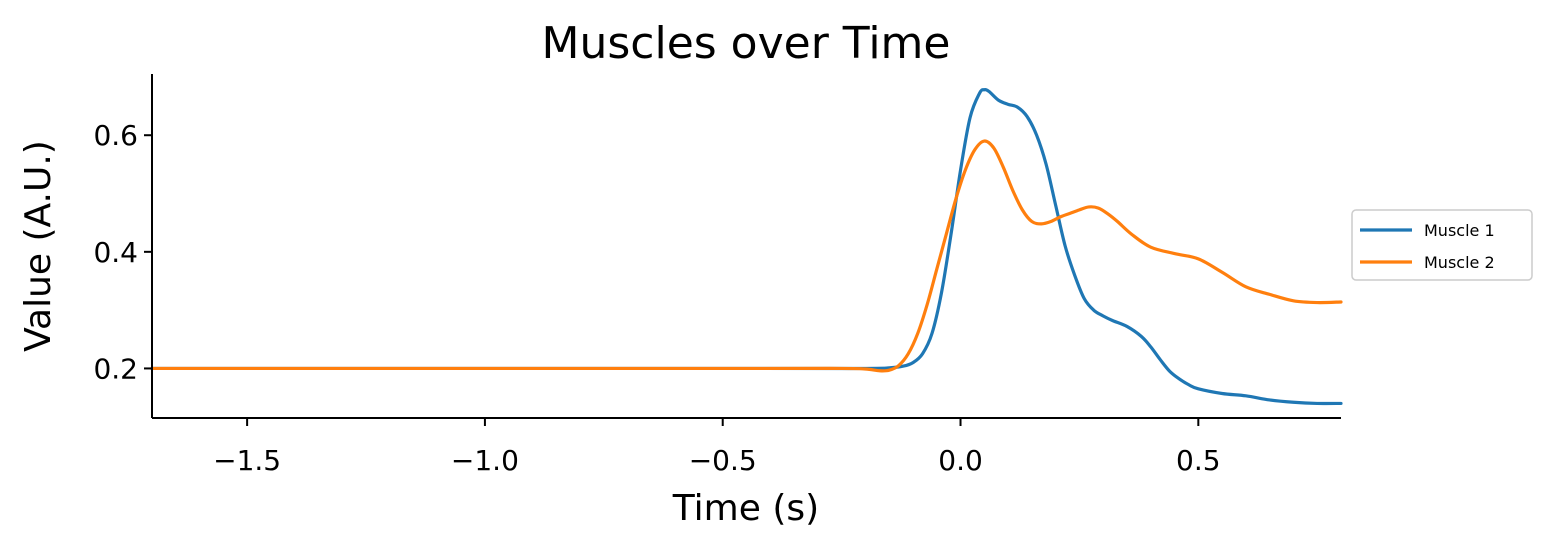 The image size is (1551, 549). I want to click on legend-label-muscle-2: Muscle 2, so click(1459, 262).